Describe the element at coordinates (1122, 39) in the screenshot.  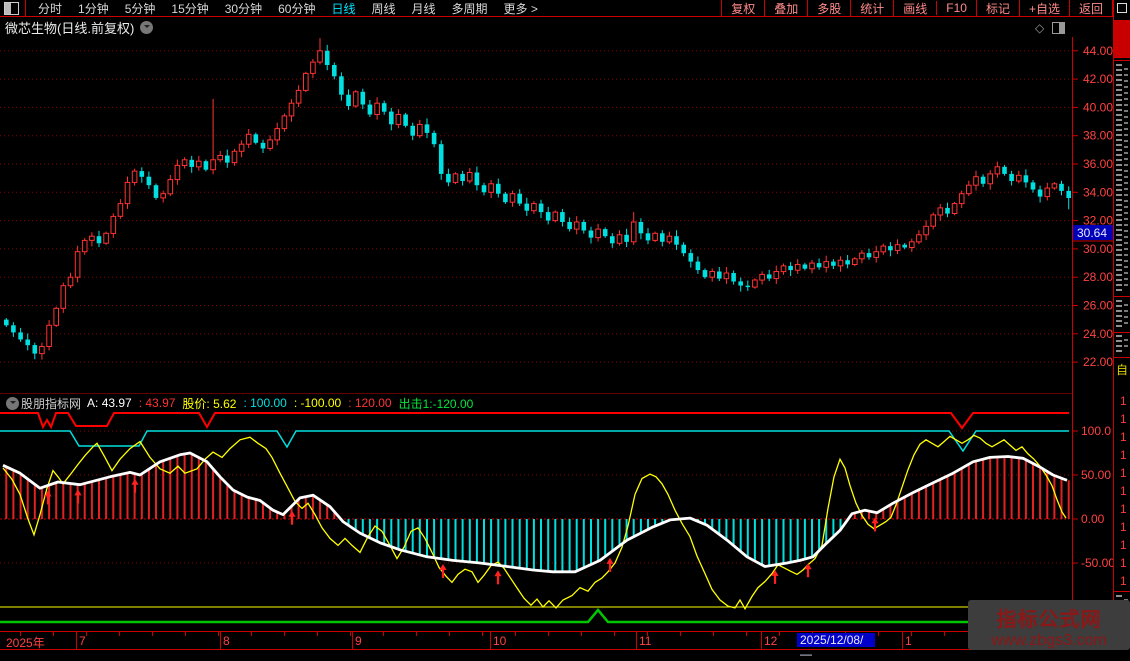
I see `sidebar-active-tab` at that location.